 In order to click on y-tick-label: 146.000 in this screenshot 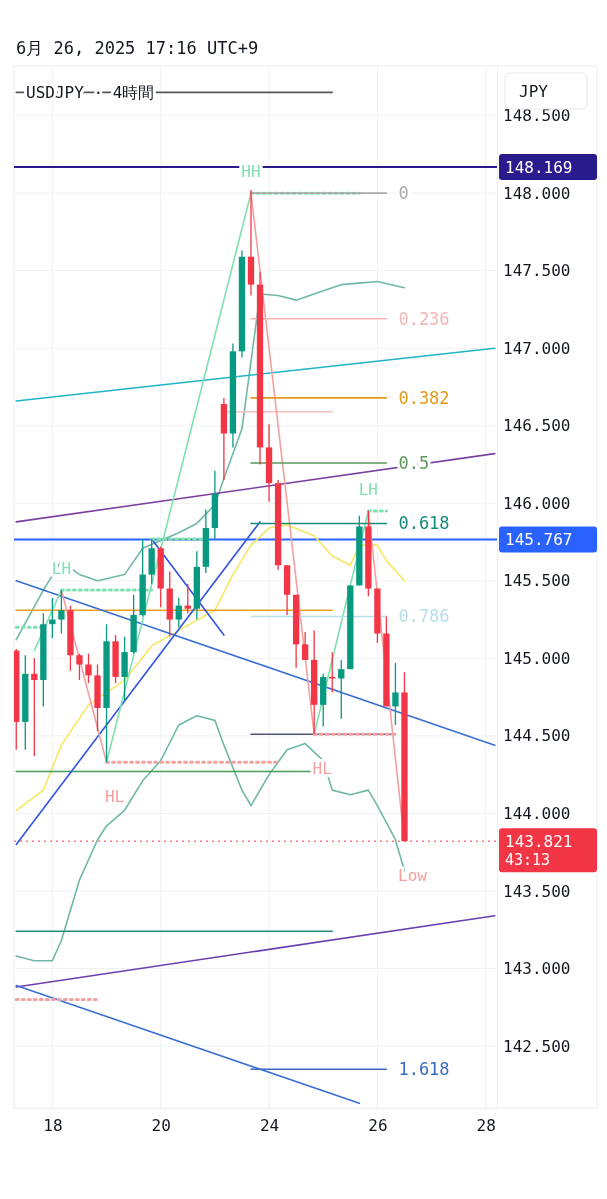, I will do `click(537, 503)`.